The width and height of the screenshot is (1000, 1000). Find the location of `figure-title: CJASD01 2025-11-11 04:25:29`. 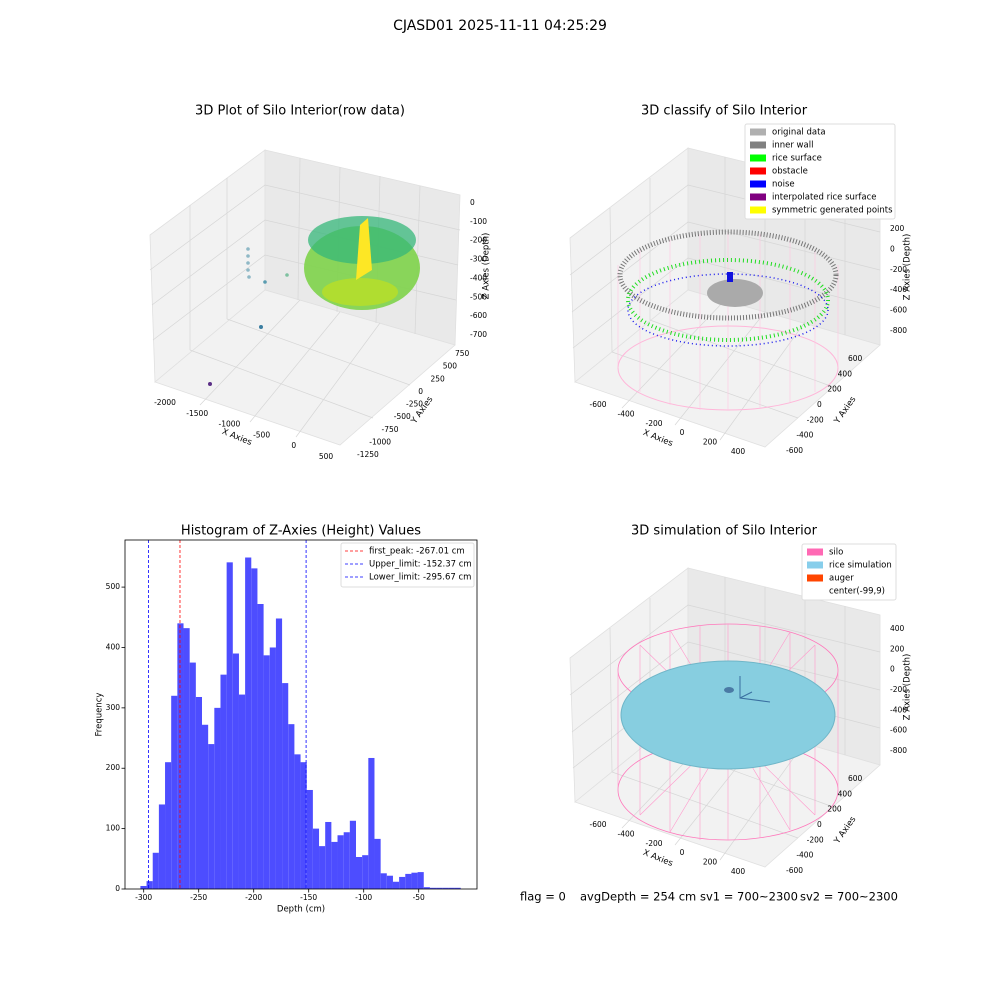

figure-title: CJASD01 2025-11-11 04:25:29 is located at coordinates (500, 26).